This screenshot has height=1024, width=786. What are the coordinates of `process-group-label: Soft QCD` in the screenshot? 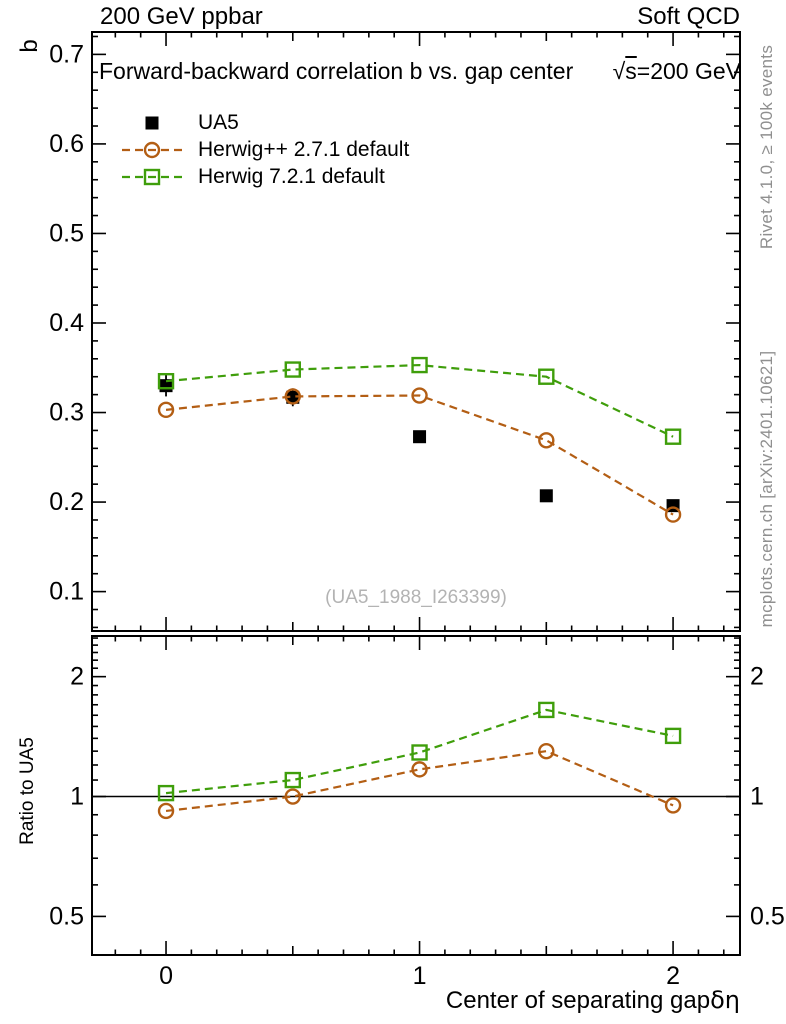 It's located at (688, 16).